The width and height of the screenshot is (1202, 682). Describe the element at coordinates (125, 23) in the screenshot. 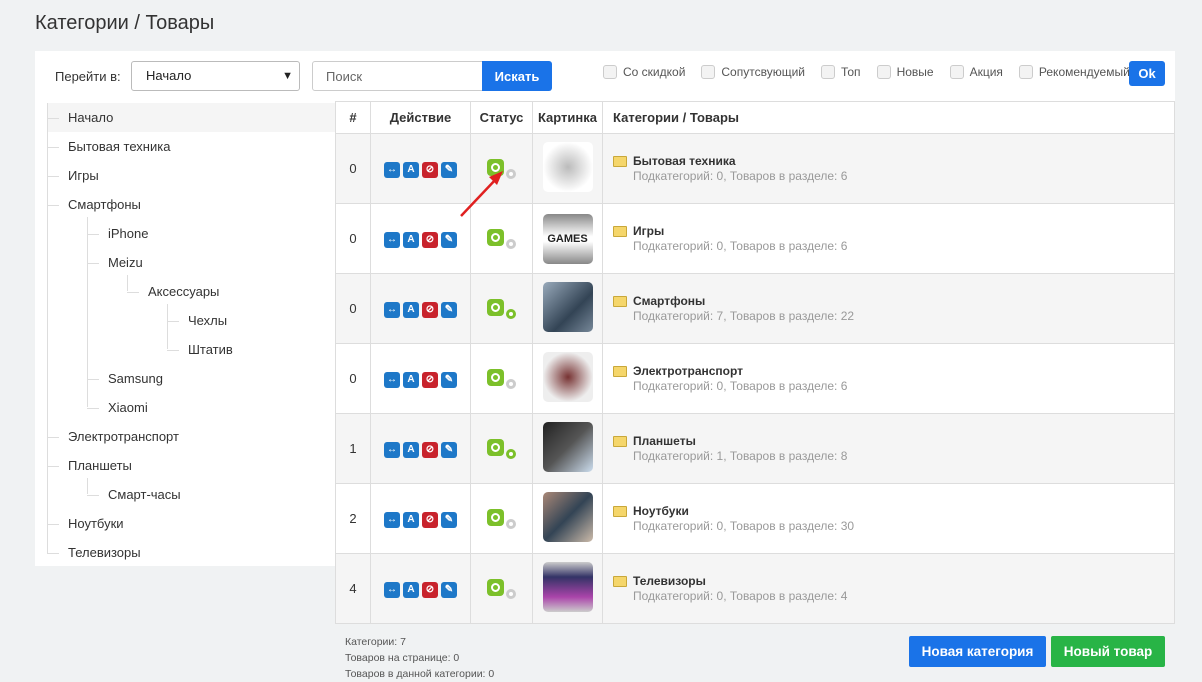

I see `page-title: Категории / Товары` at that location.